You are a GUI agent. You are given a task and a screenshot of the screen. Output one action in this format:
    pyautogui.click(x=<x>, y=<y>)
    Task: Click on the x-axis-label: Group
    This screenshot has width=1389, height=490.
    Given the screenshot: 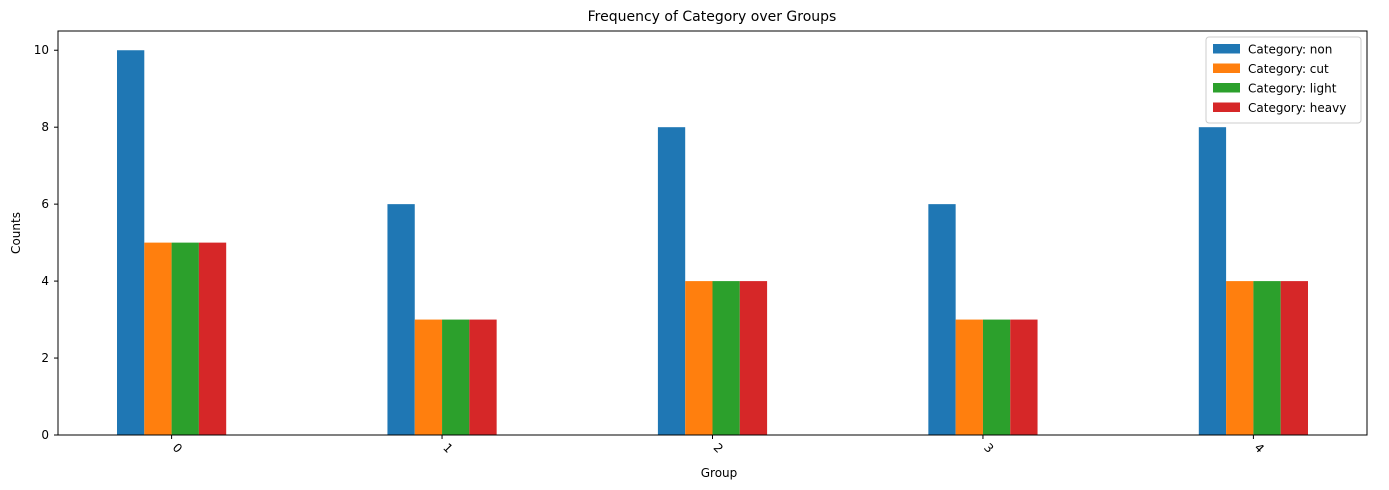 What is the action you would take?
    pyautogui.click(x=719, y=473)
    